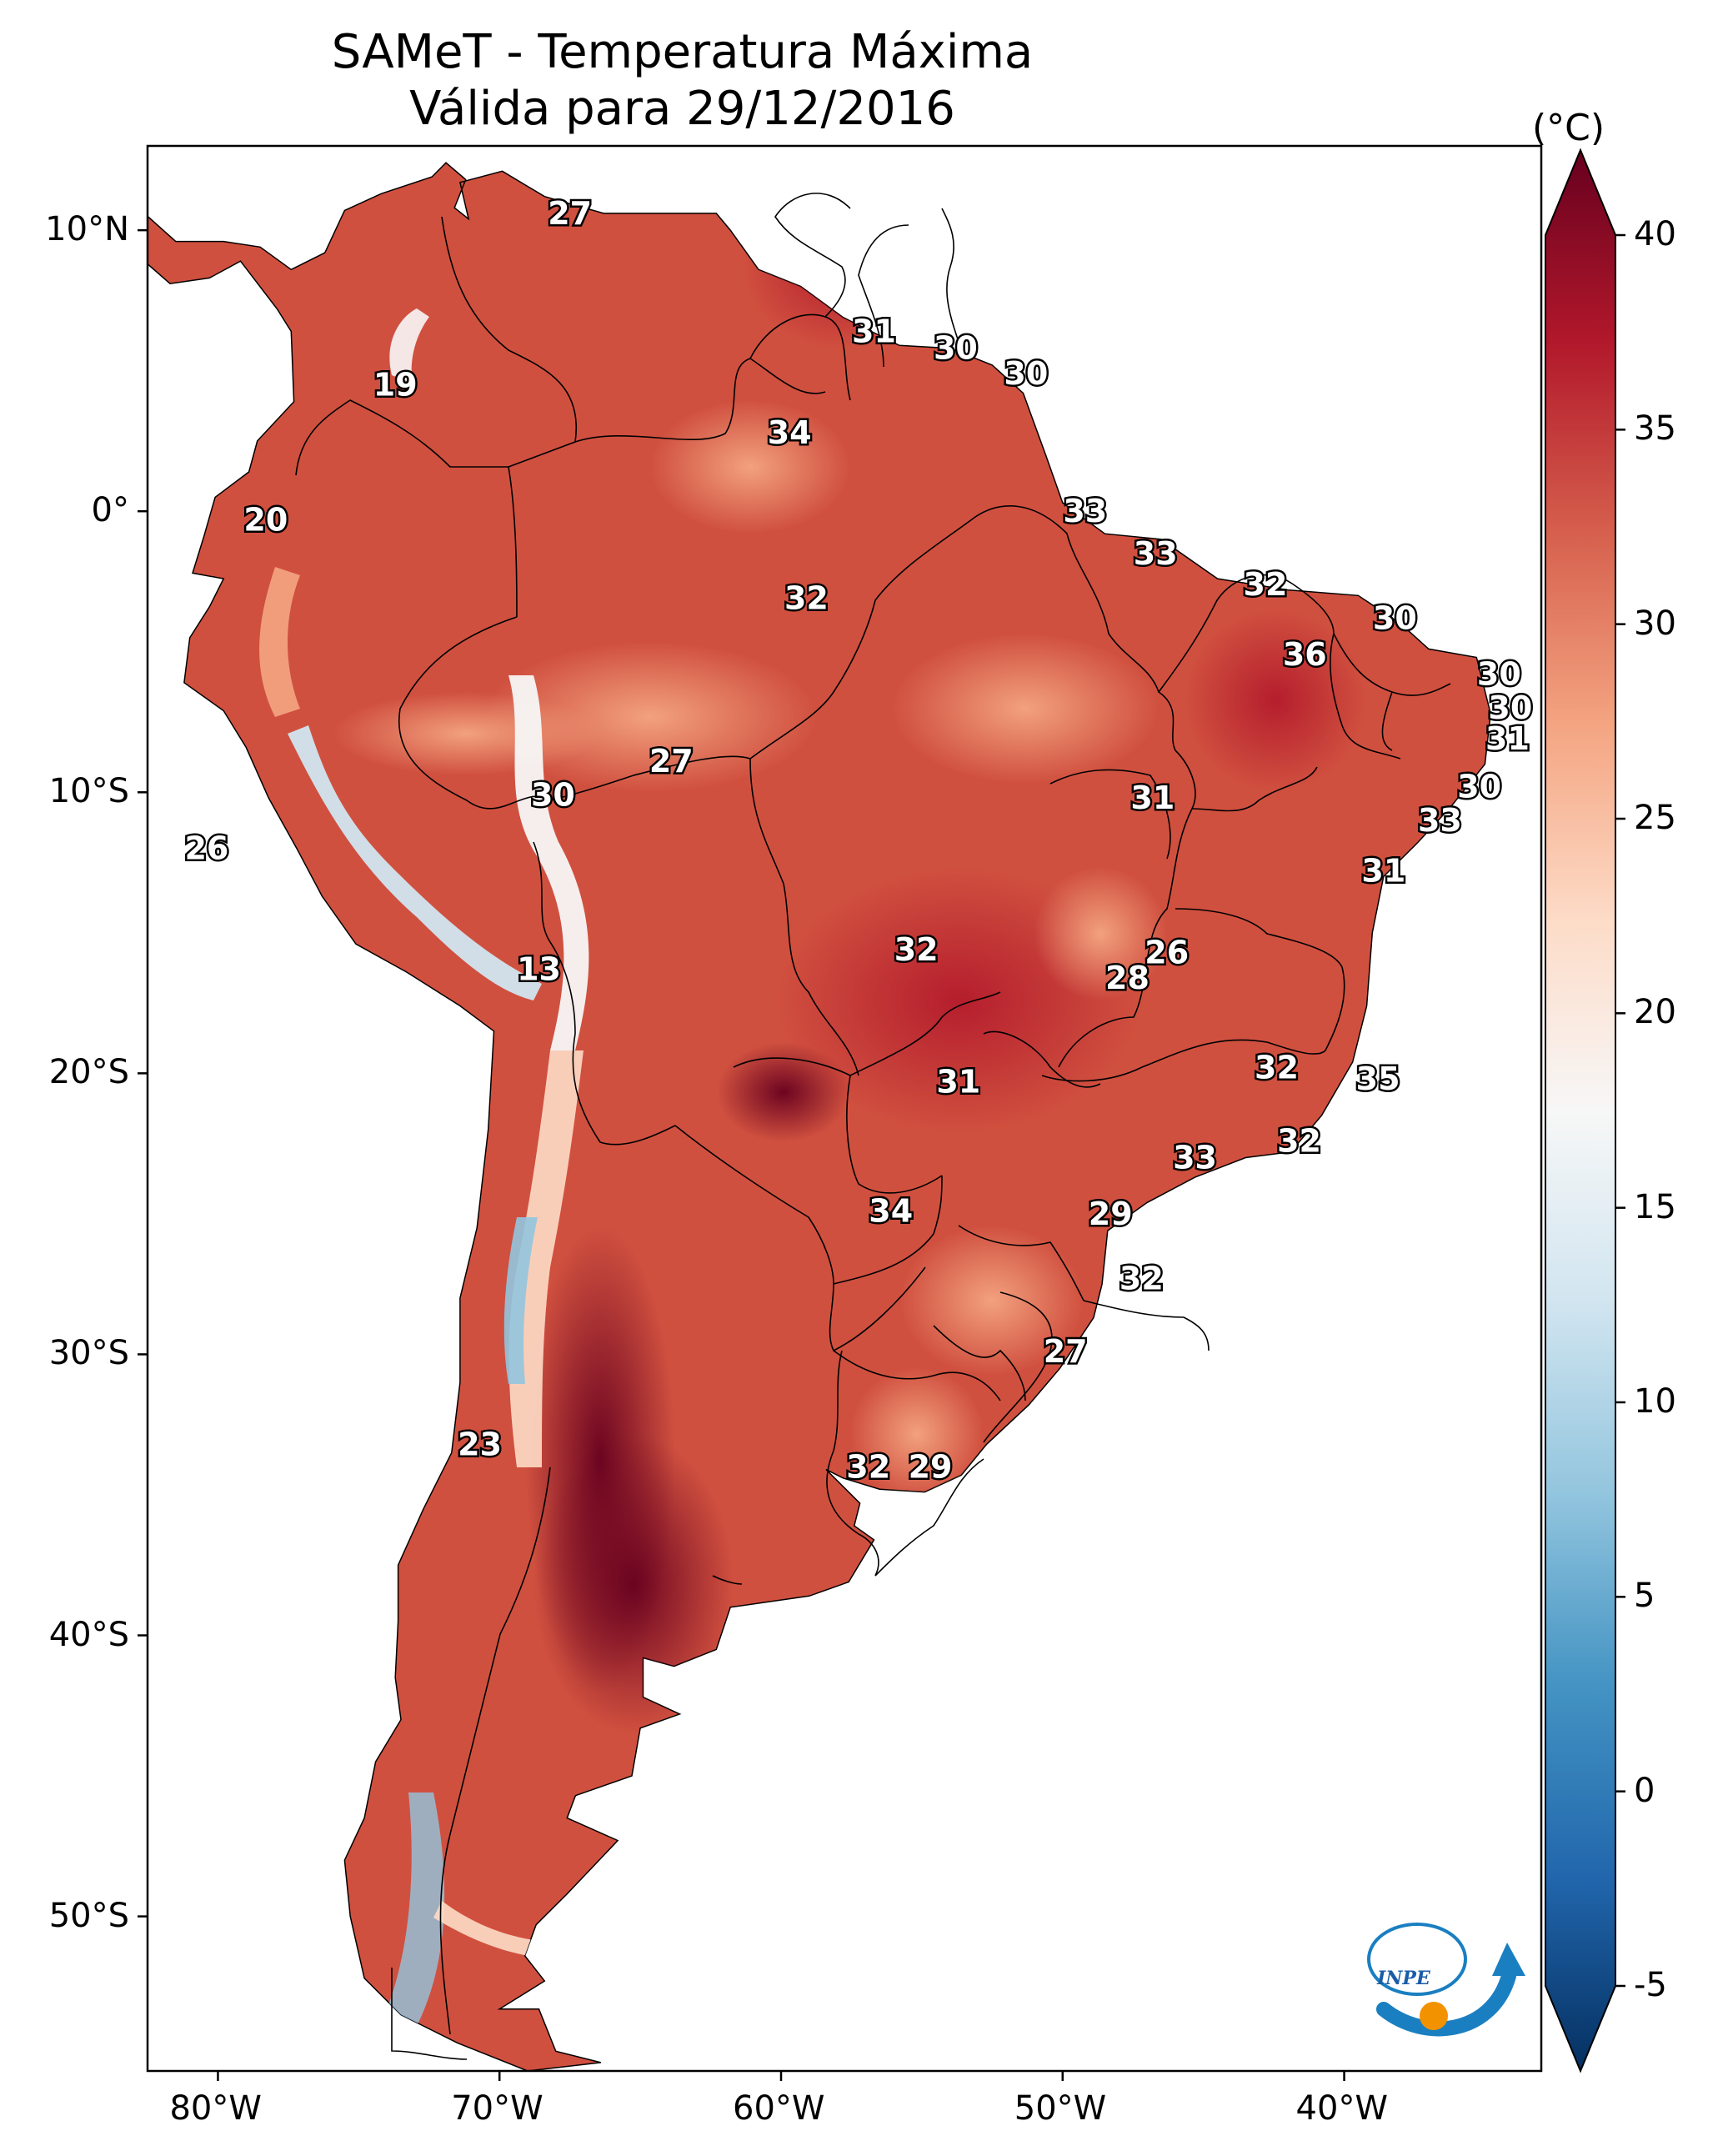 This screenshot has width=1723, height=2156. Describe the element at coordinates (1060, 2108) in the screenshot. I see `lon-tick-label: 50°W` at that location.